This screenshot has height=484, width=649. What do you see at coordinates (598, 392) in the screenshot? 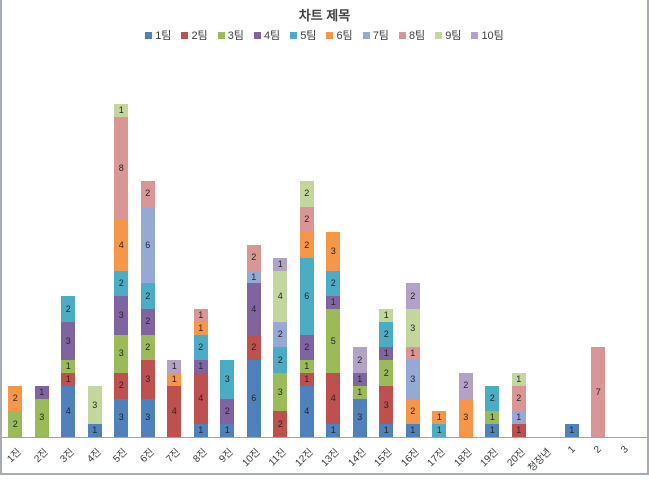
I see `bar-segment: 7` at bounding box center [598, 392].